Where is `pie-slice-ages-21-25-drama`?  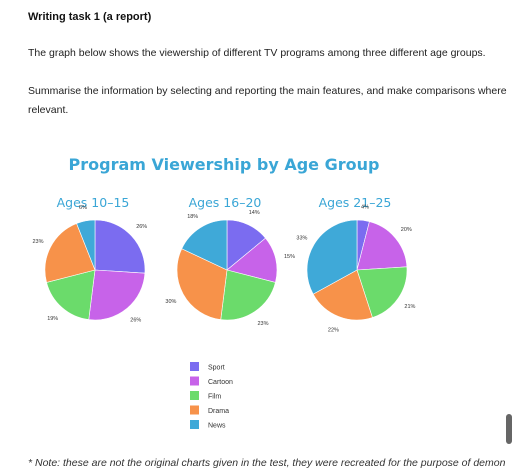 pie-slice-ages-21-25-drama is located at coordinates (342, 295).